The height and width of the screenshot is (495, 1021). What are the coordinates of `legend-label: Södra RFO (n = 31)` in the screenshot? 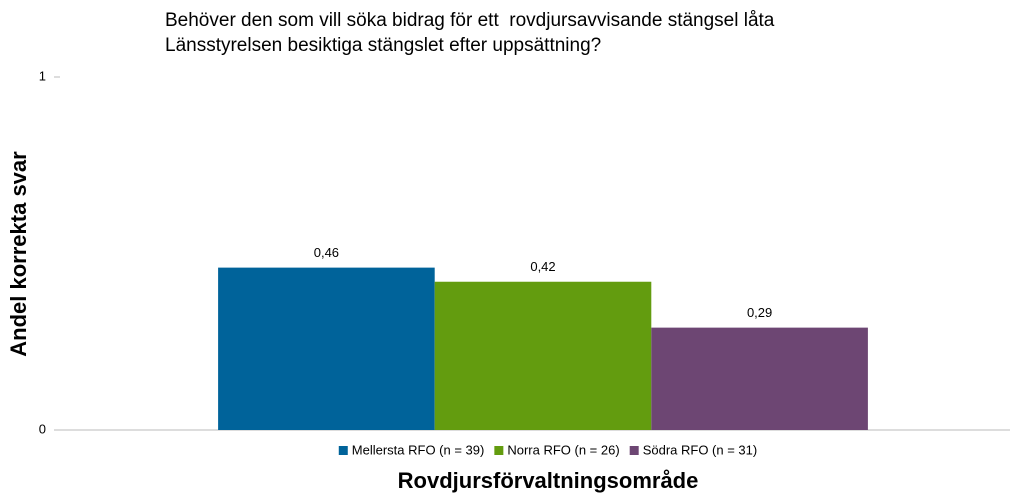 It's located at (700, 449).